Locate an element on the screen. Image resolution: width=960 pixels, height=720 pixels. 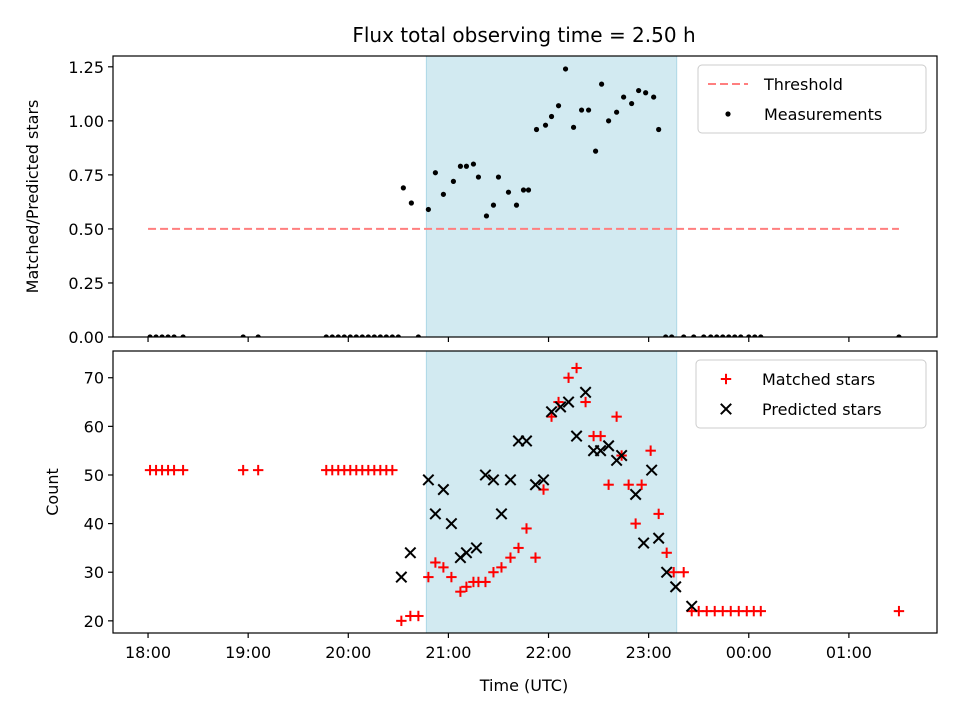
x-tick-label: 22:00 is located at coordinates (548, 652).